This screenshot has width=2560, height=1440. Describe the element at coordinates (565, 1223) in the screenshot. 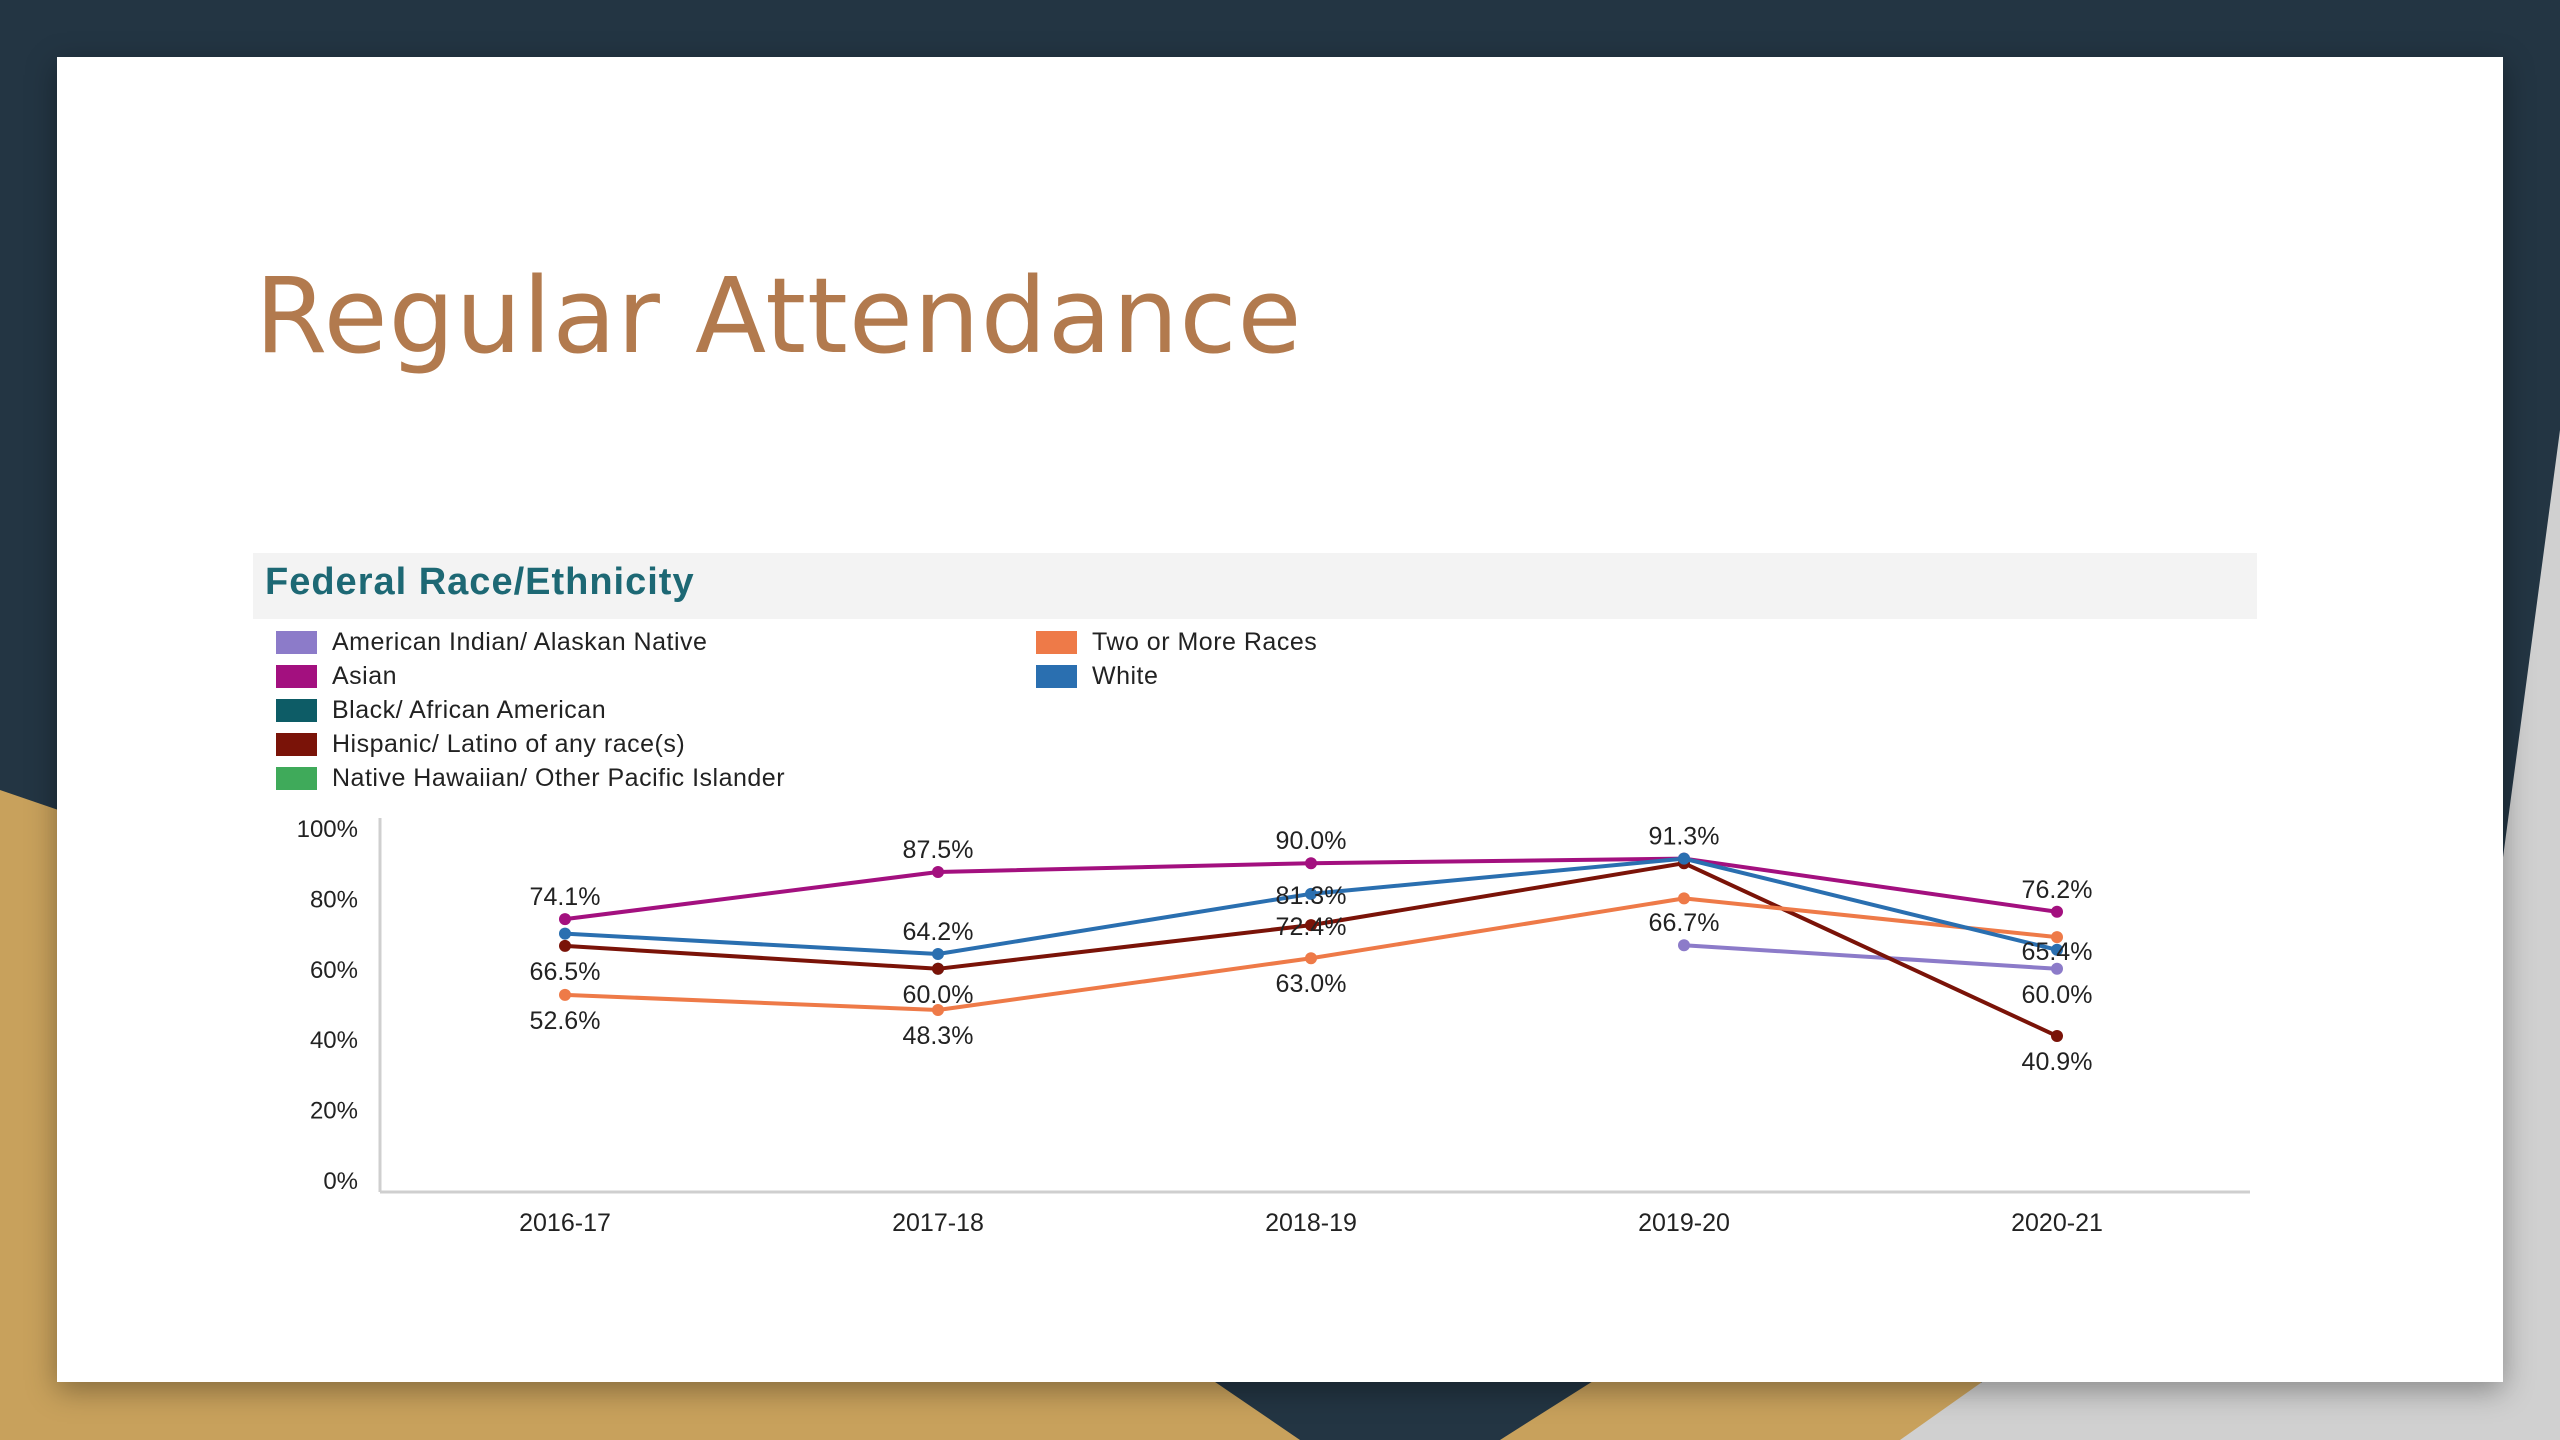

I see `x-tick-label: 2016-17` at that location.